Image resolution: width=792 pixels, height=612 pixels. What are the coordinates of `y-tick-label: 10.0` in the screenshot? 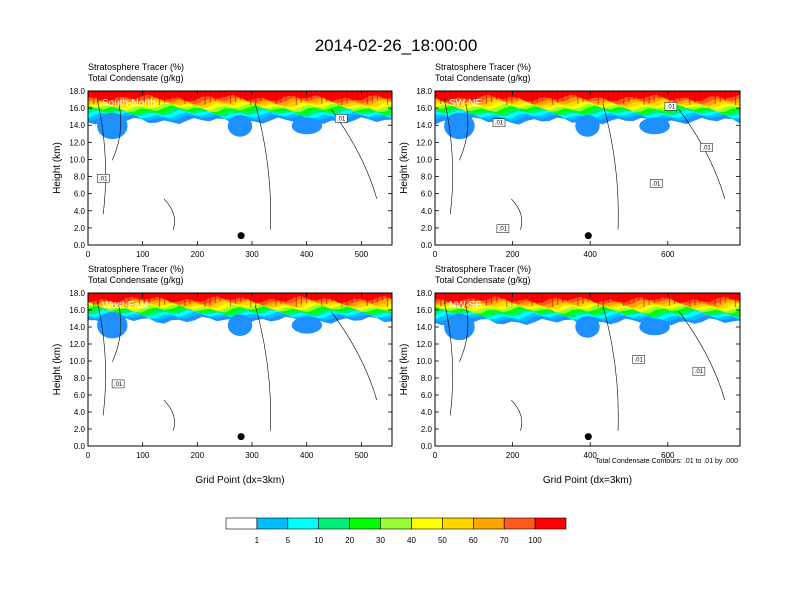 It's located at (77, 361).